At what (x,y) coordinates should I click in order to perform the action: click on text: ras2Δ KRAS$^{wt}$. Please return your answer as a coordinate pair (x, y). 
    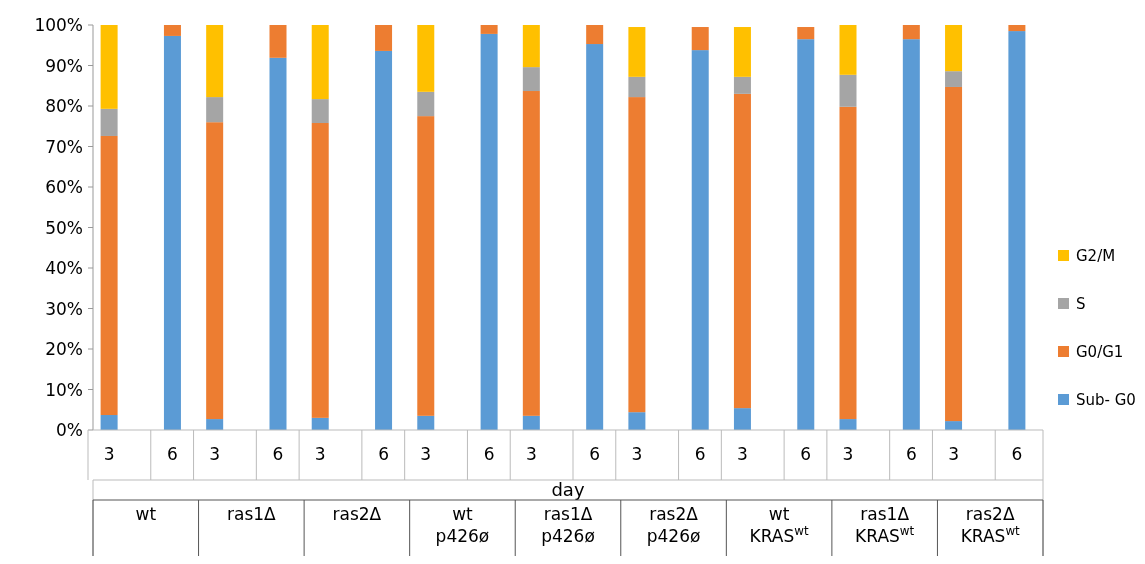
    Looking at the image, I should click on (990, 525).